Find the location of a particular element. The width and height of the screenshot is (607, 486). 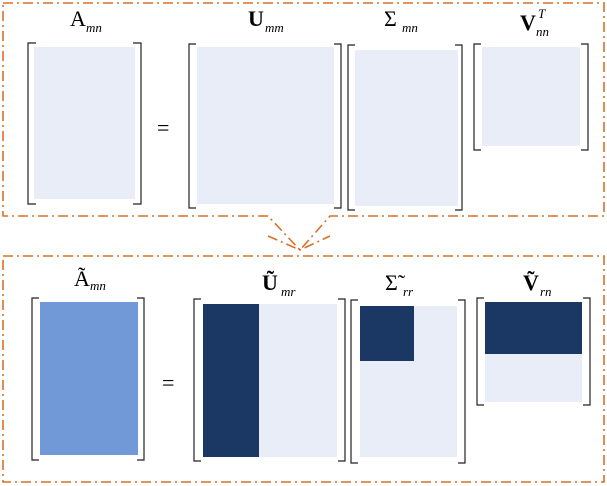

top-u-left-bracket is located at coordinates (192, 126).